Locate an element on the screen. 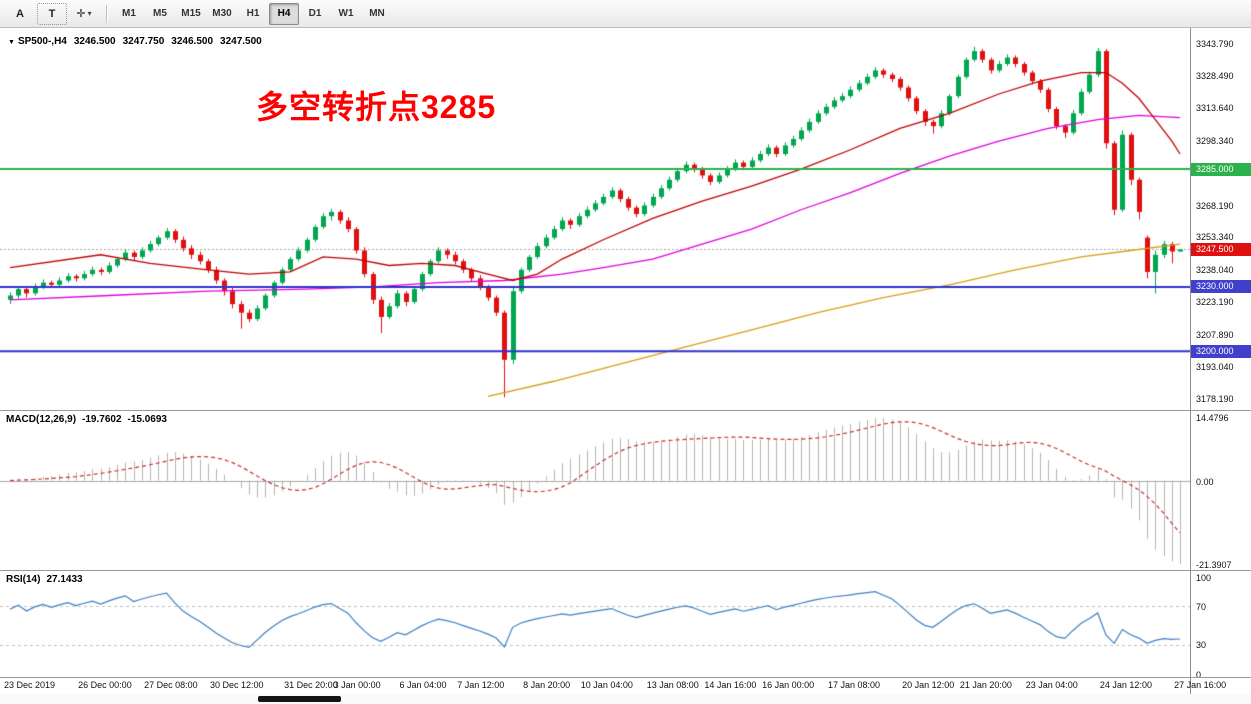  toolbar-separator is located at coordinates (106, 13).